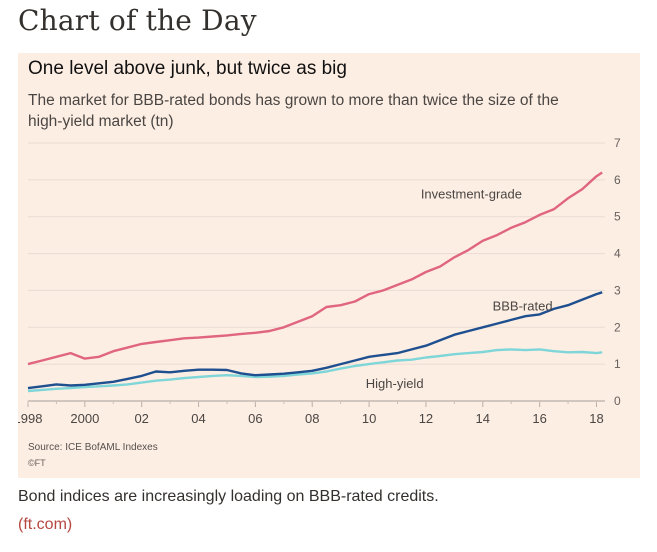 The height and width of the screenshot is (552, 657). What do you see at coordinates (312, 418) in the screenshot?
I see `x-tick-label: 08` at bounding box center [312, 418].